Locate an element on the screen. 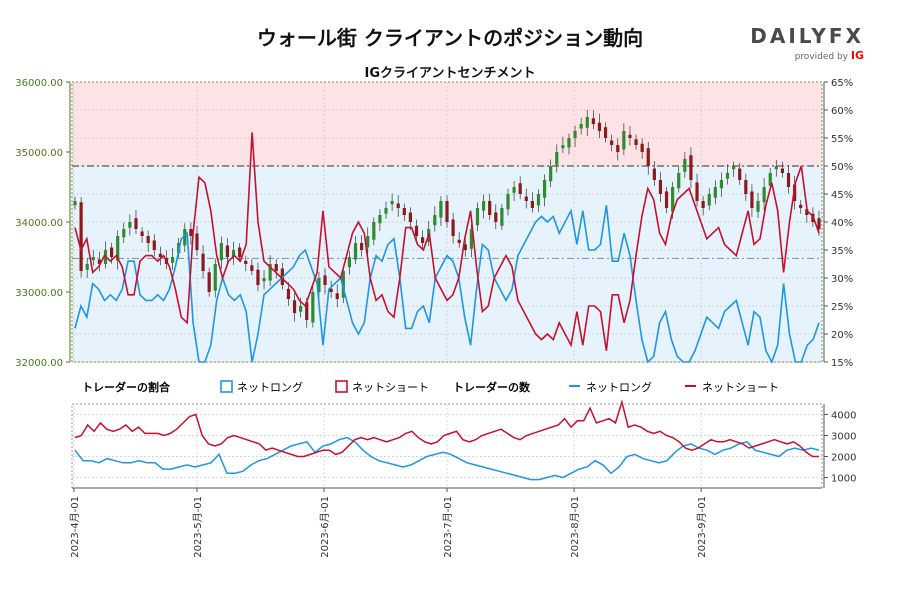 This screenshot has width=900, height=600. legend-ratio-long: ネットロング is located at coordinates (270, 387).